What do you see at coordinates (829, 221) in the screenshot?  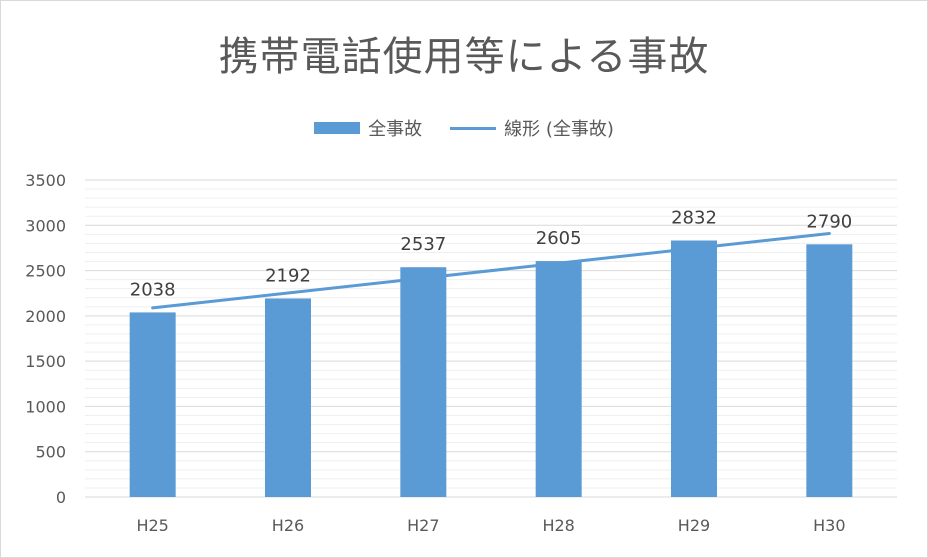 I see `data-label: 2790` at bounding box center [829, 221].